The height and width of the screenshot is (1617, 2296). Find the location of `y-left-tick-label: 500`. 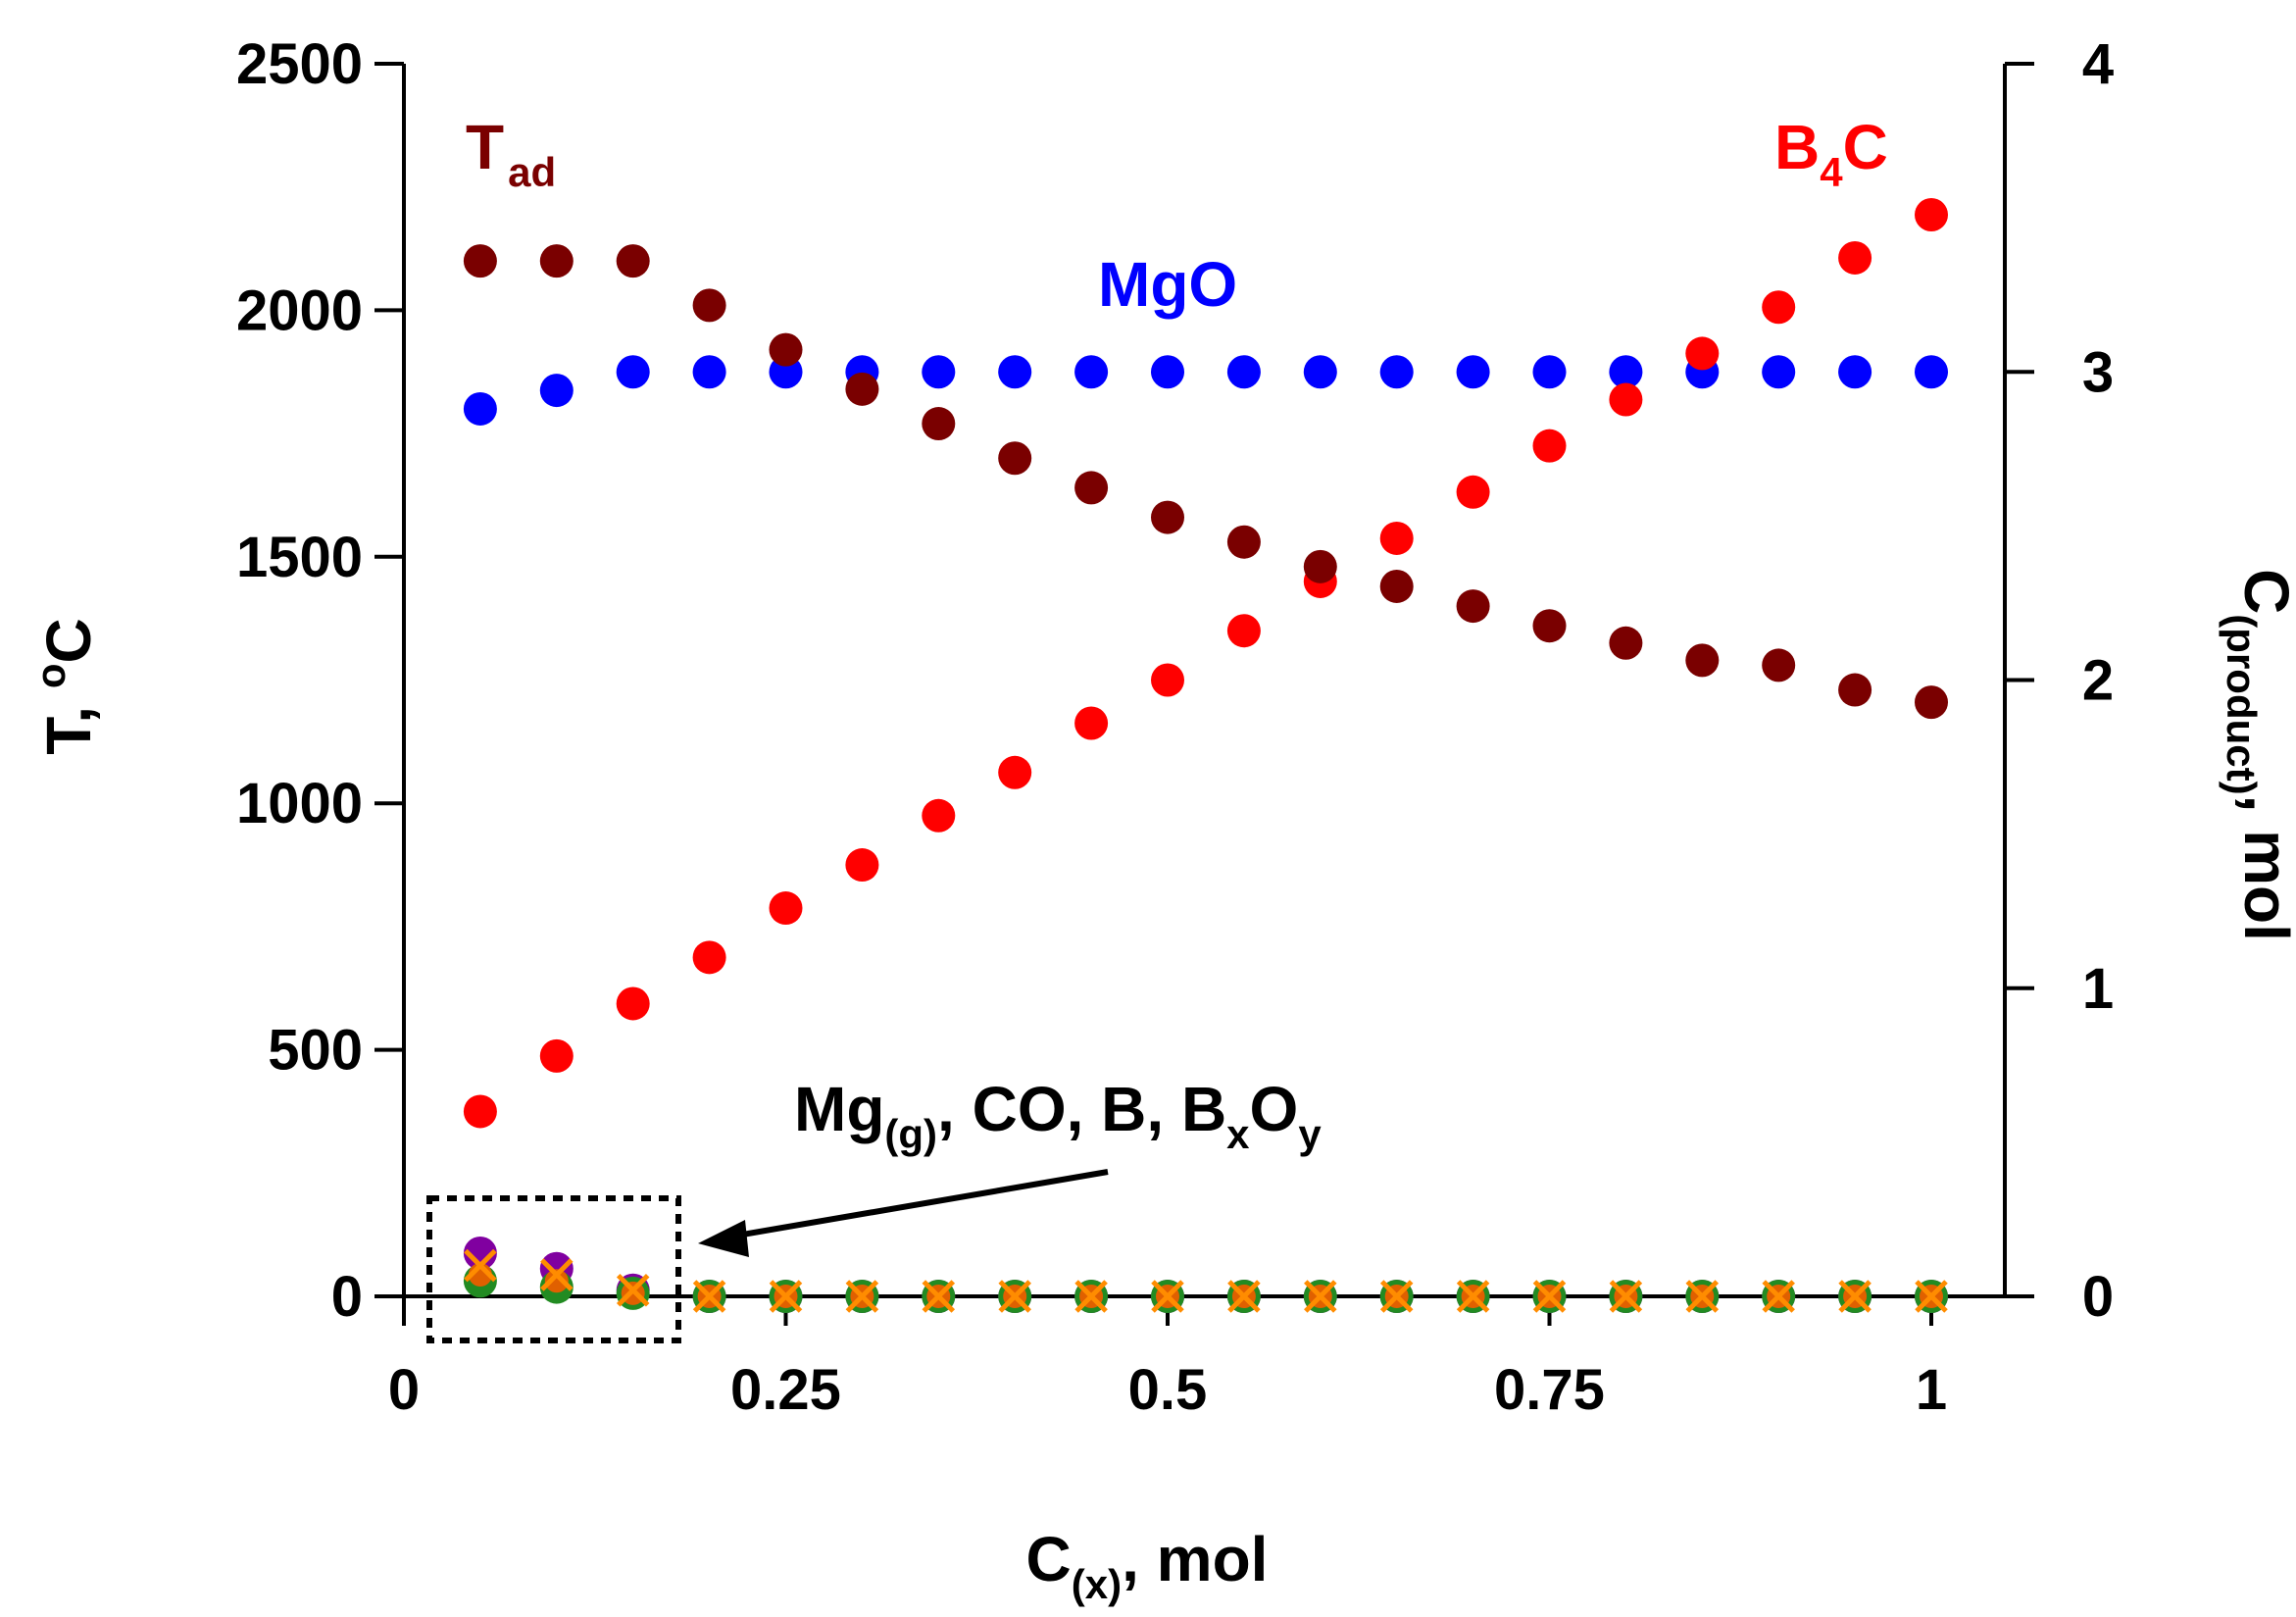

y-left-tick-label: 500 is located at coordinates (315, 1051).